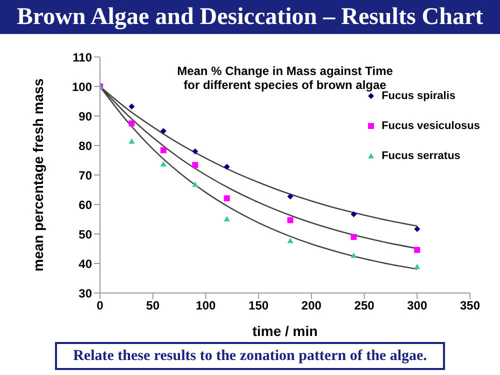 This screenshot has width=500, height=375. I want to click on text: Relate these results to the zonation pattern of the algae., so click(250, 356).